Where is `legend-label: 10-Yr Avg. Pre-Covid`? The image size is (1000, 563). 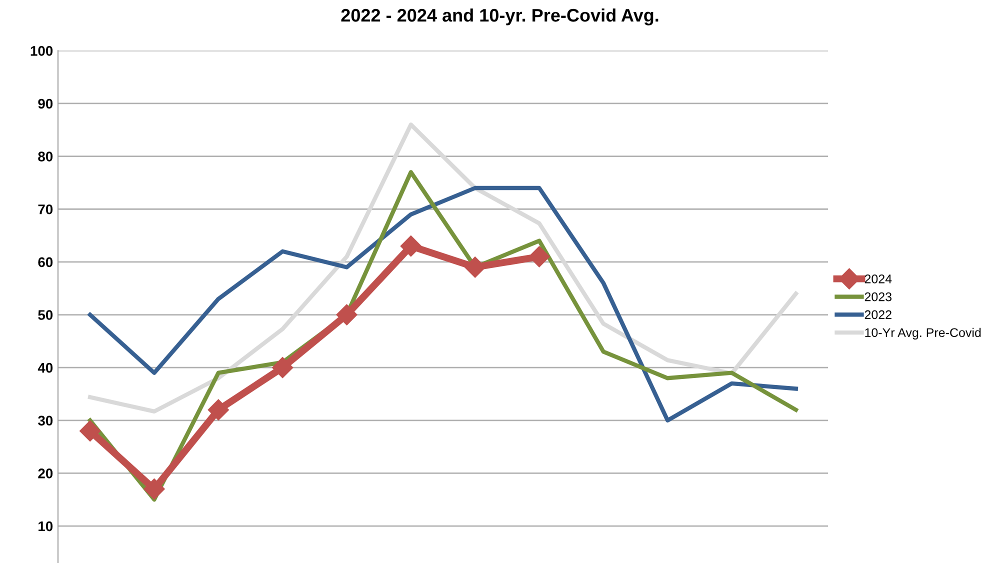 legend-label: 10-Yr Avg. Pre-Covid is located at coordinates (923, 334).